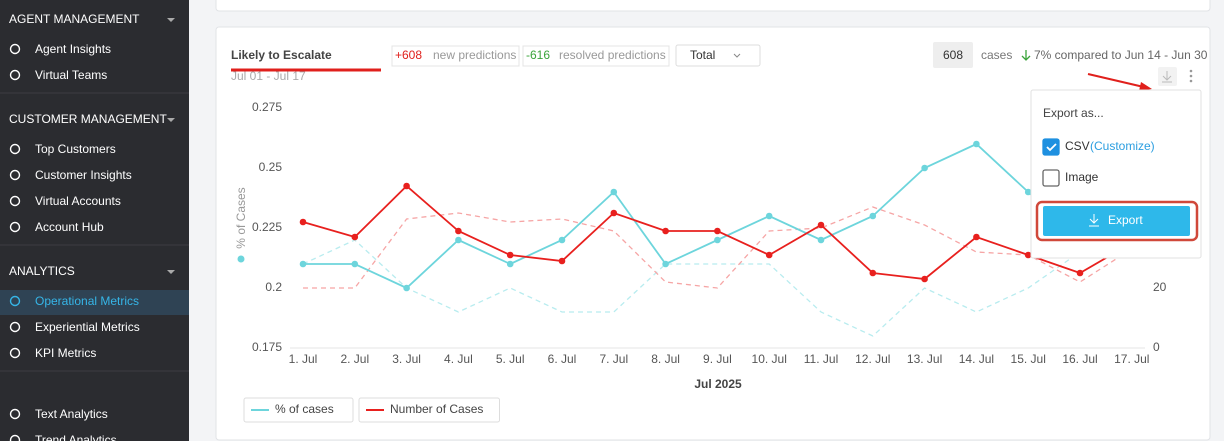  What do you see at coordinates (562, 359) in the screenshot?
I see `x-tick-label: 6. Jul` at bounding box center [562, 359].